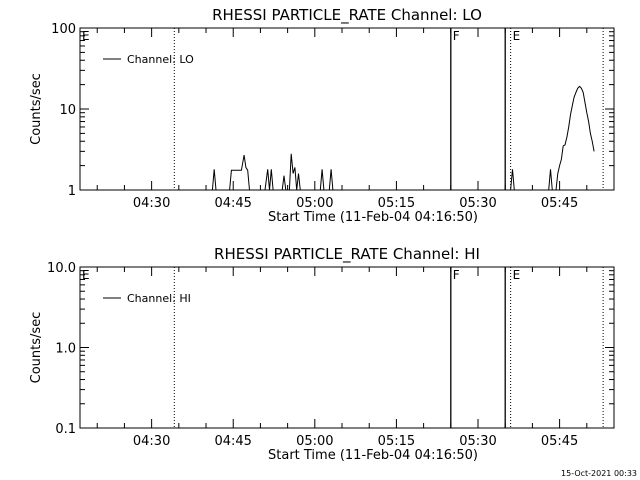 This screenshot has height=480, width=640. Describe the element at coordinates (65, 349) in the screenshot. I see `y-tick-label: 1.0` at that location.